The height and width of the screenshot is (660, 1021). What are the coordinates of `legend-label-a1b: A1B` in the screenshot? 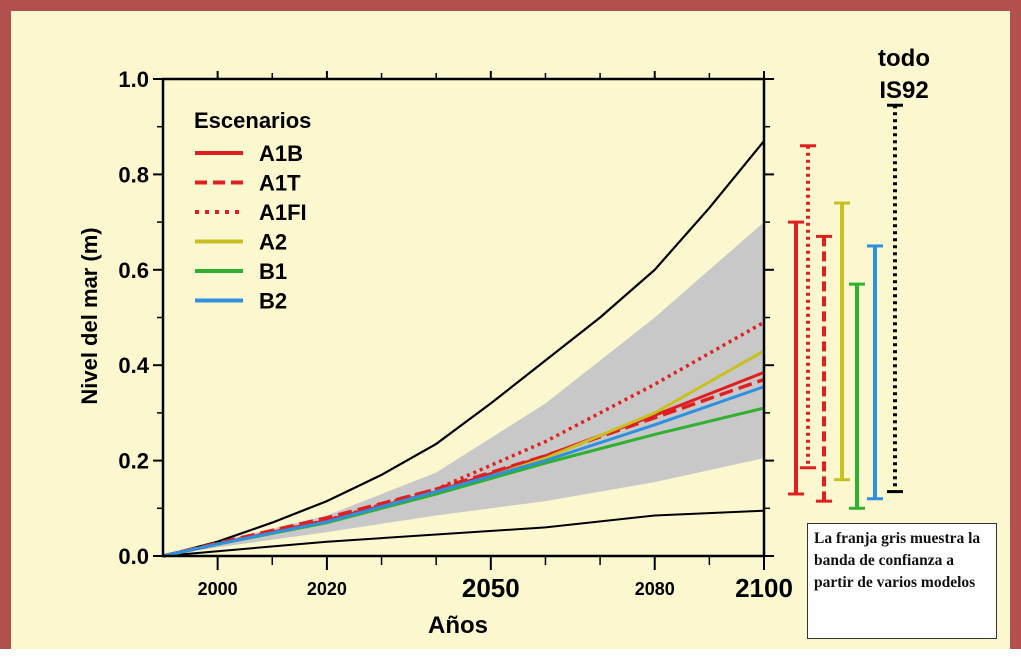 It's located at (281, 153).